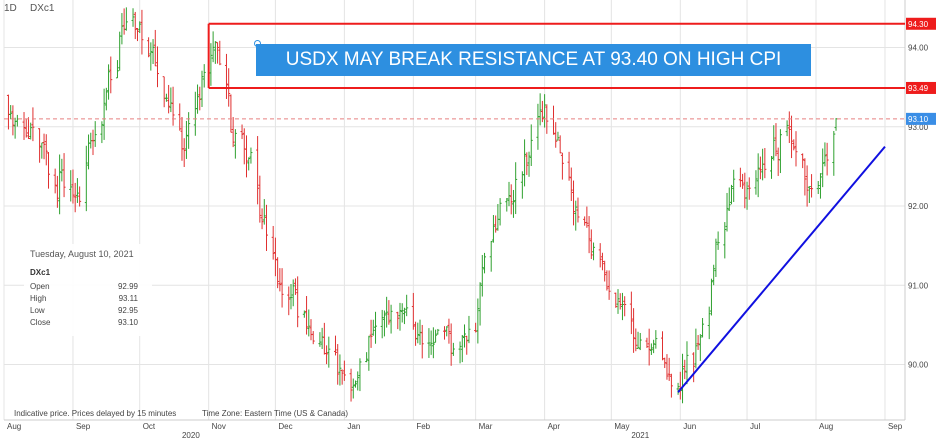 This screenshot has height=438, width=937. Describe the element at coordinates (423, 426) in the screenshot. I see `x-tick-label: Feb` at that location.